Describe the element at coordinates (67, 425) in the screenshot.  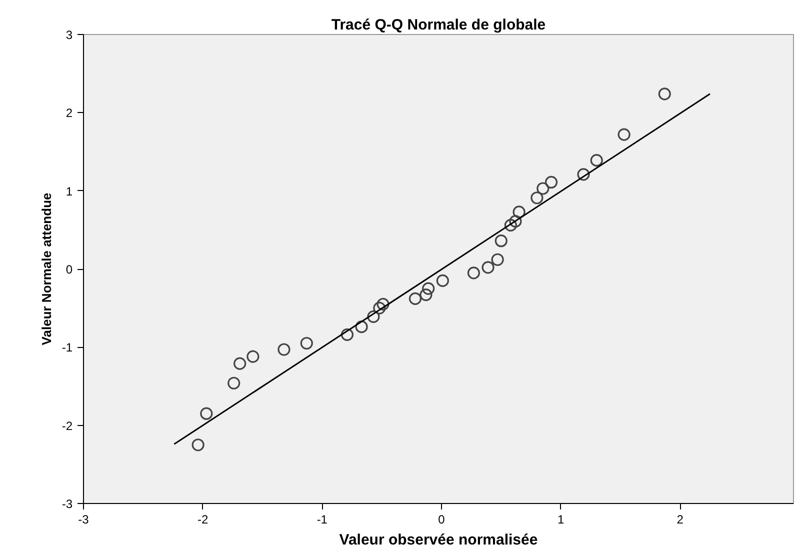
I see `y-tick-label: -2` at that location.